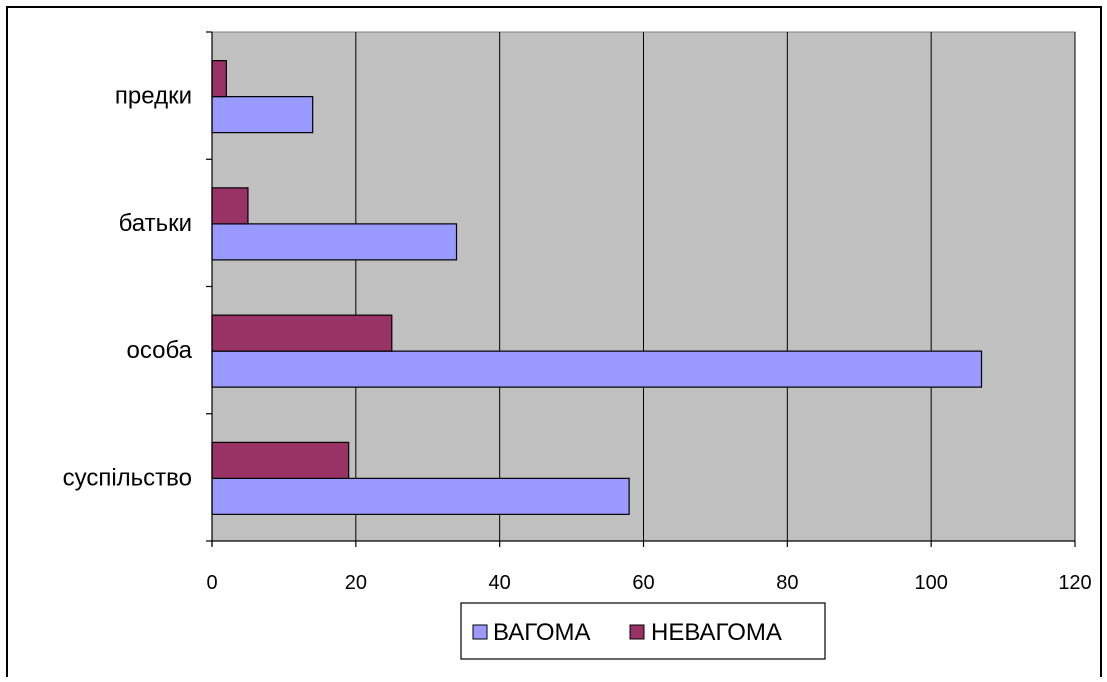  I want to click on x-tick-labels: 0 20 40 60 80 100 120, so click(648, 583).